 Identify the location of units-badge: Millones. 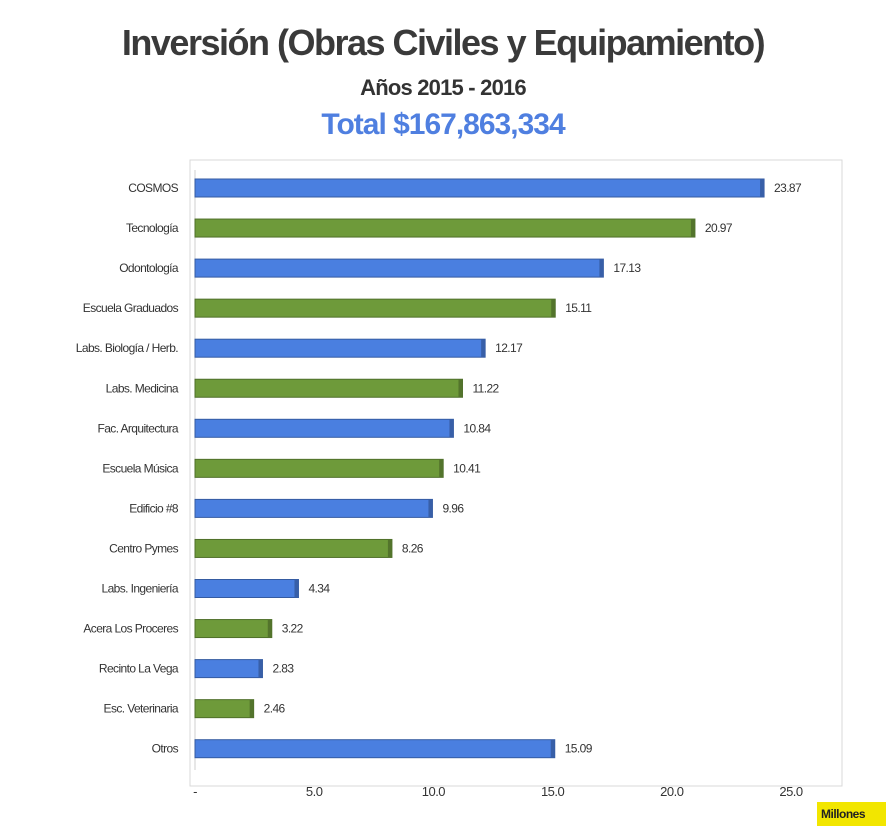
(851, 814).